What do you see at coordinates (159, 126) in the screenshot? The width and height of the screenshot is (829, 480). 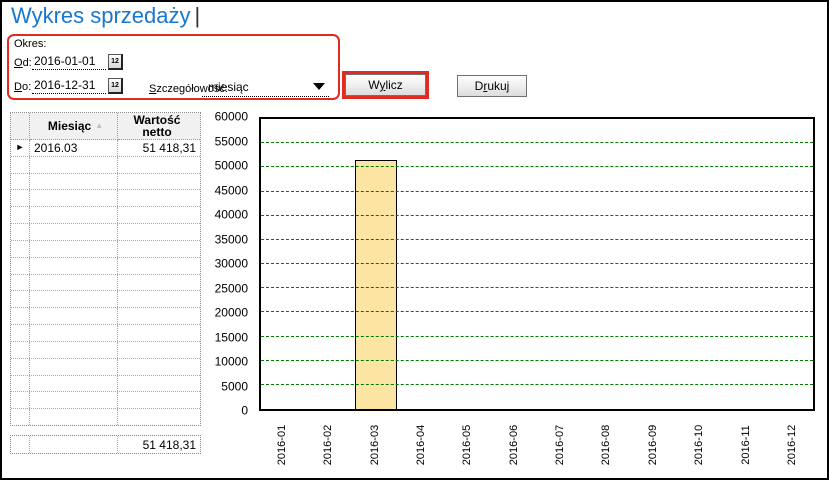 I see `net-value-column-header: Wartość netto` at bounding box center [159, 126].